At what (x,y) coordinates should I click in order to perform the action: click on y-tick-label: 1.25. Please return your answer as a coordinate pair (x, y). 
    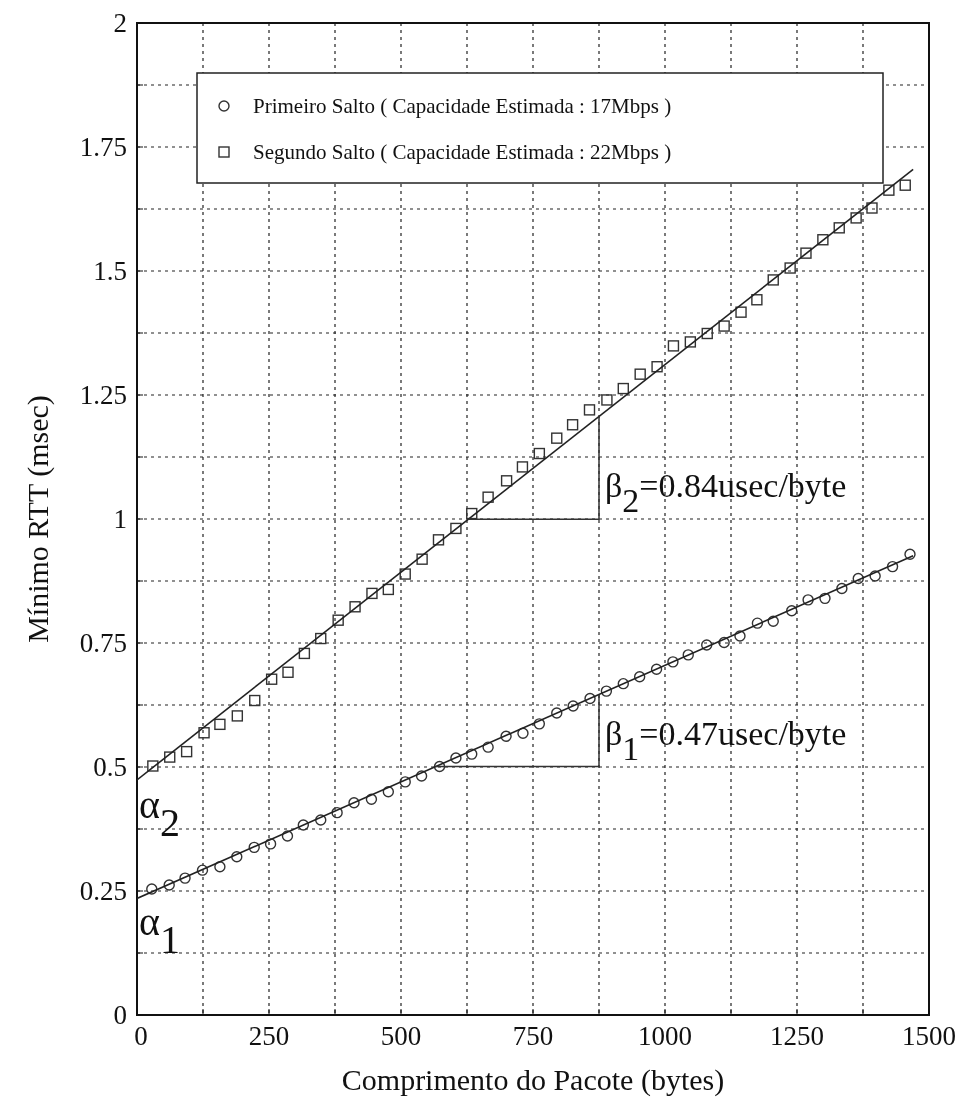
    Looking at the image, I should click on (103, 395).